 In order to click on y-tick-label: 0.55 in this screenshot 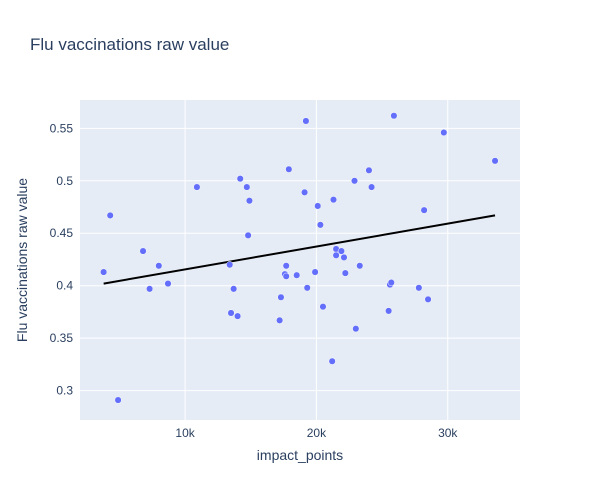, I will do `click(62, 128)`.